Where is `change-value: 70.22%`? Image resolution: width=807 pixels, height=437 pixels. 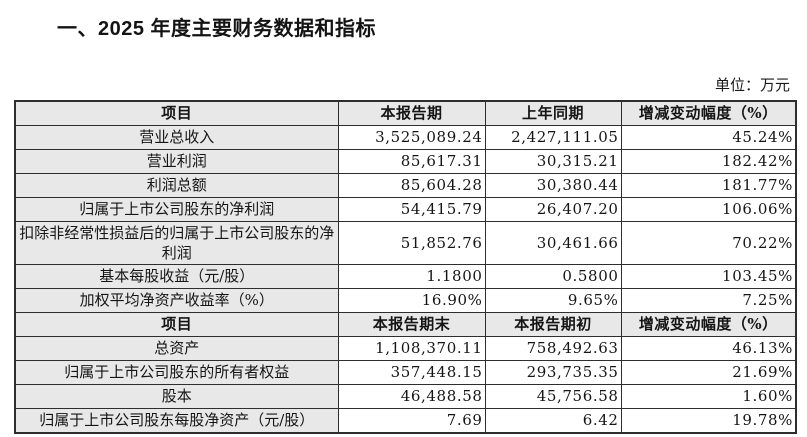
change-value: 70.22% is located at coordinates (708, 242).